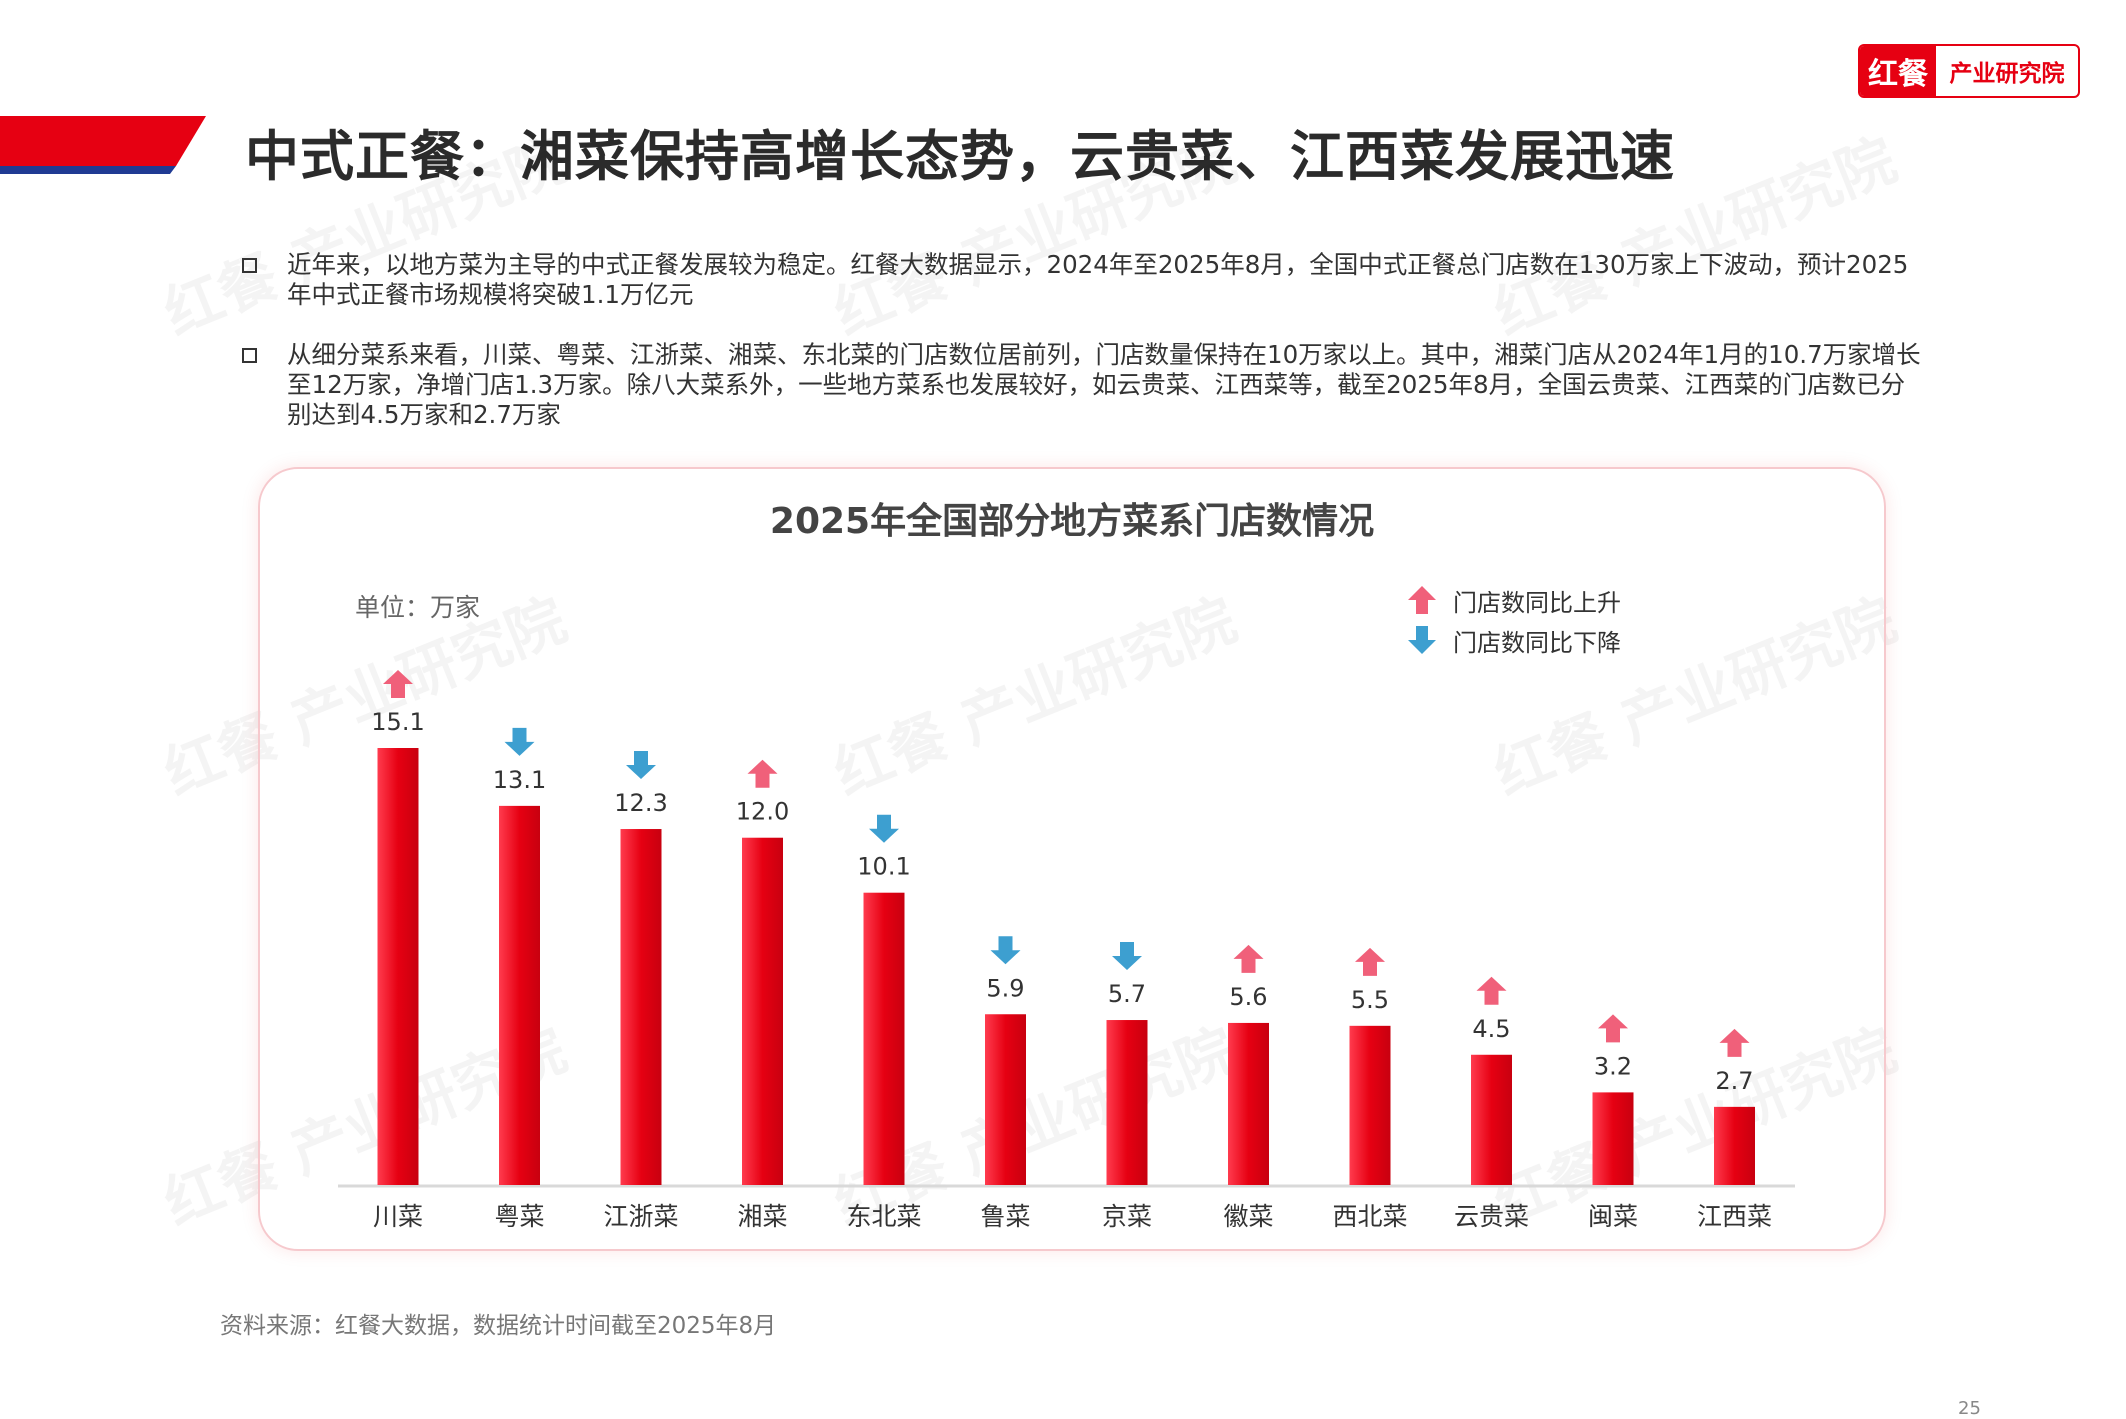 This screenshot has height=1419, width=2126. I want to click on data-label: 5.9, so click(1005, 988).